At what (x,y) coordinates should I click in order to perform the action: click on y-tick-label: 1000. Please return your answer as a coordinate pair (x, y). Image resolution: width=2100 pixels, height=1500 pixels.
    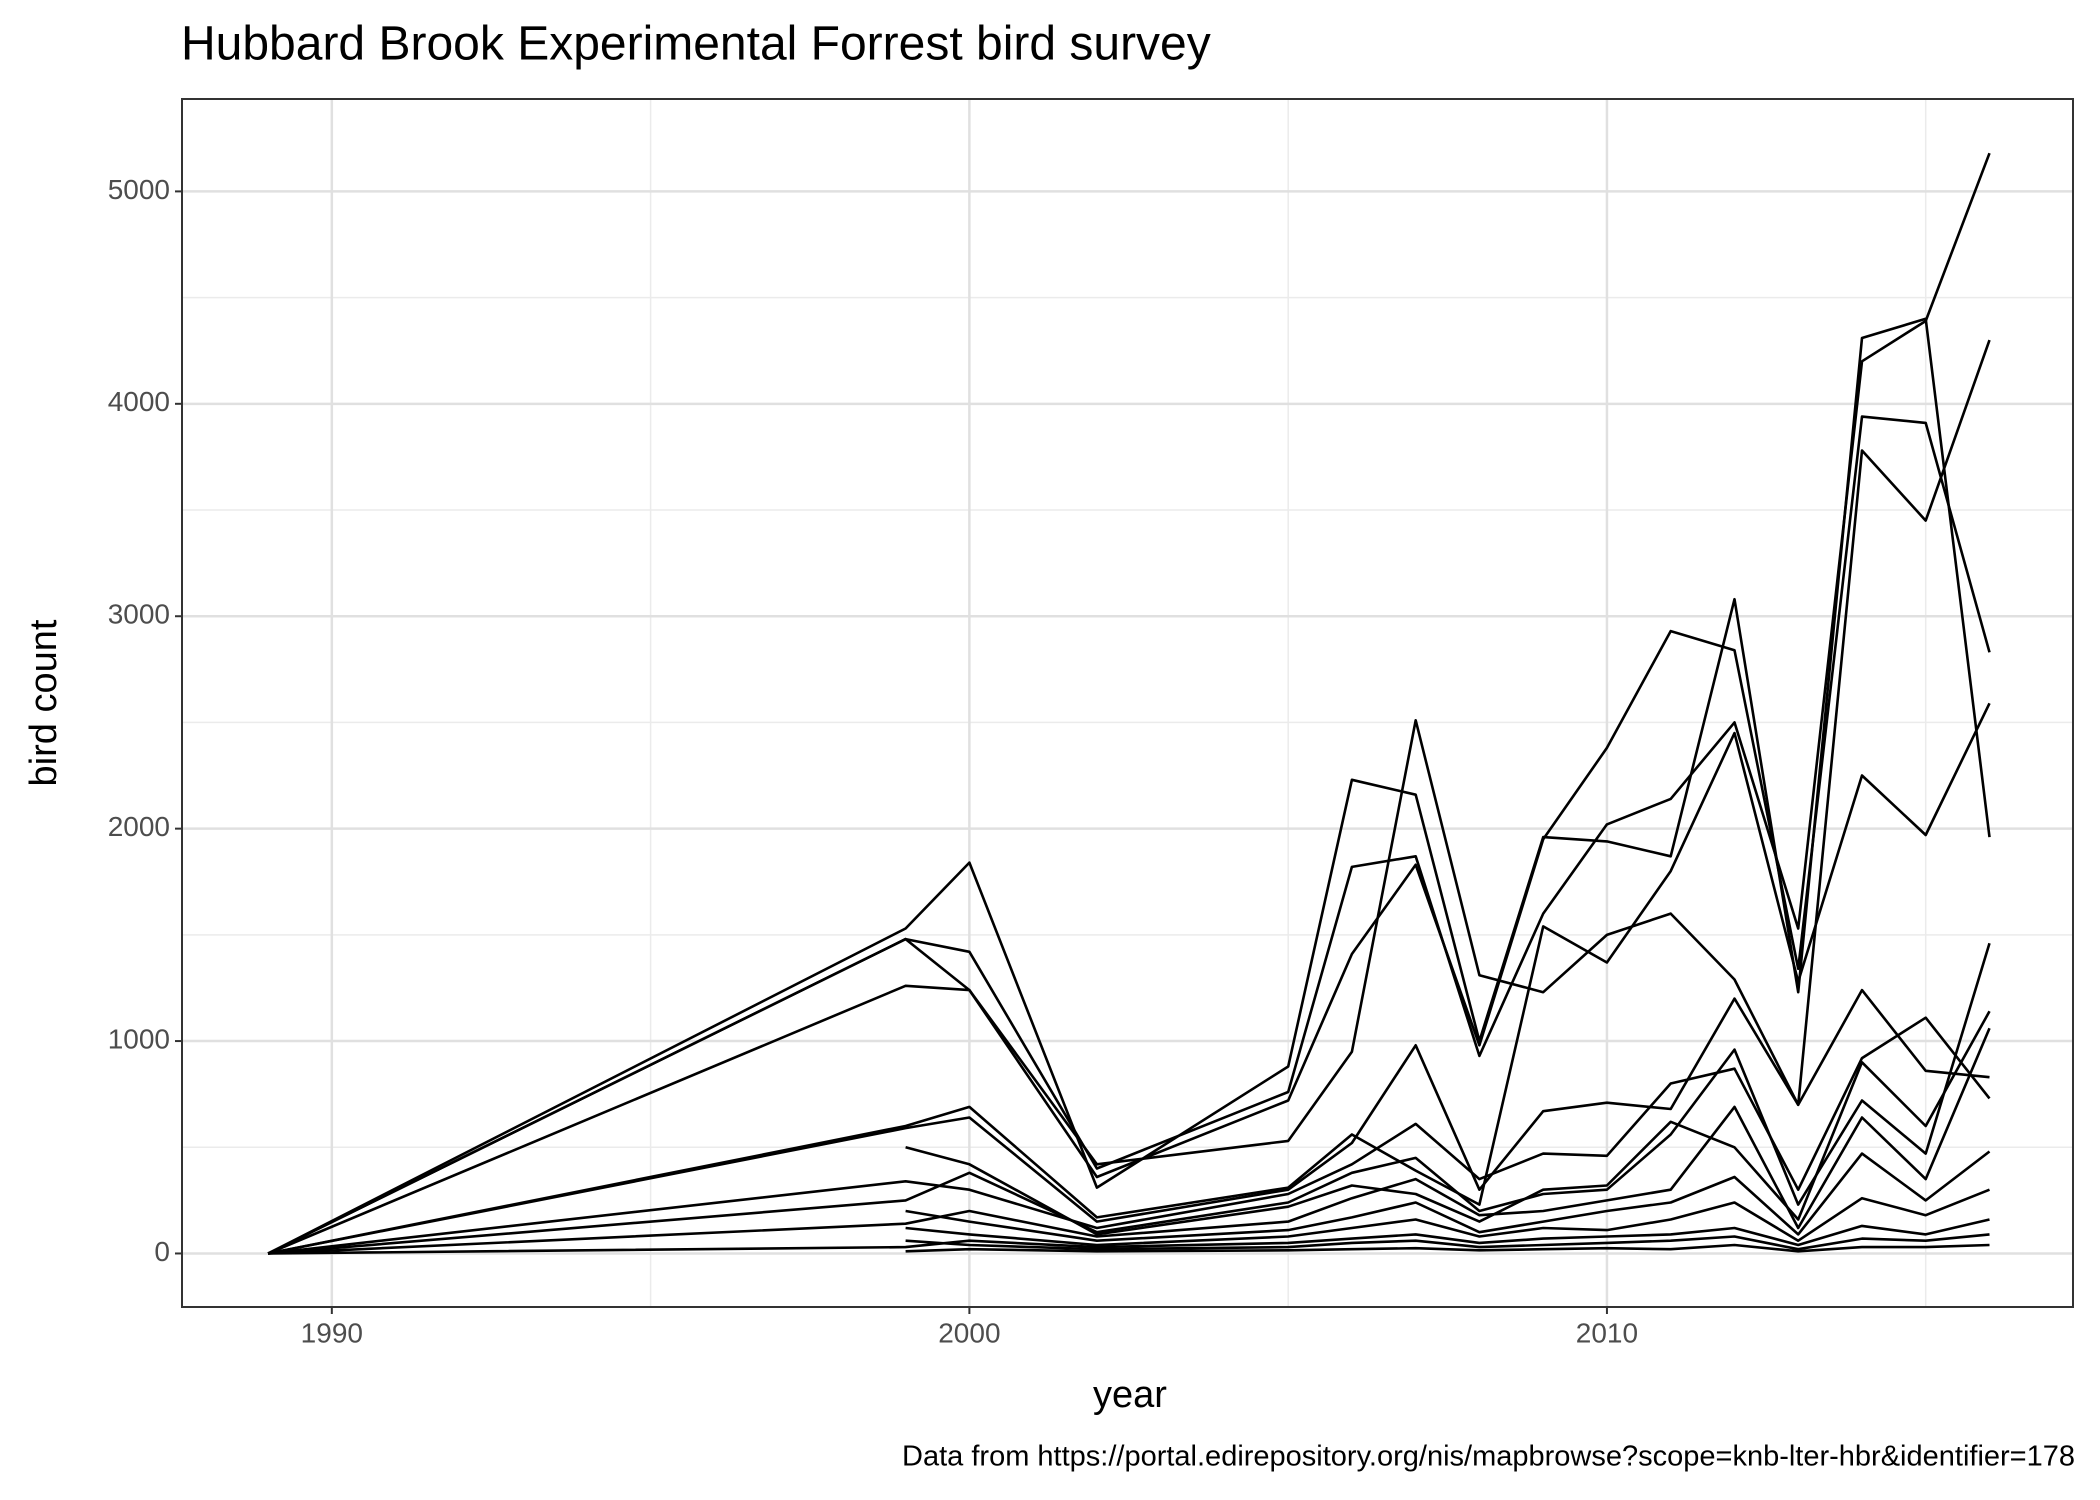
    Looking at the image, I should click on (139, 1038).